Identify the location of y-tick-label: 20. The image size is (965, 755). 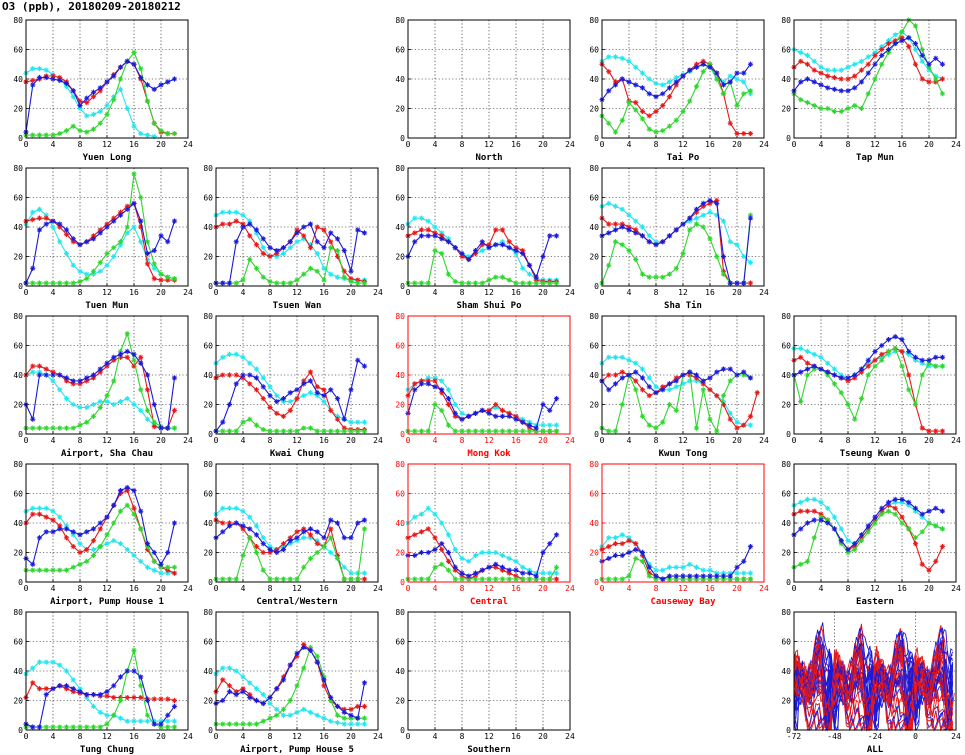
(786, 109).